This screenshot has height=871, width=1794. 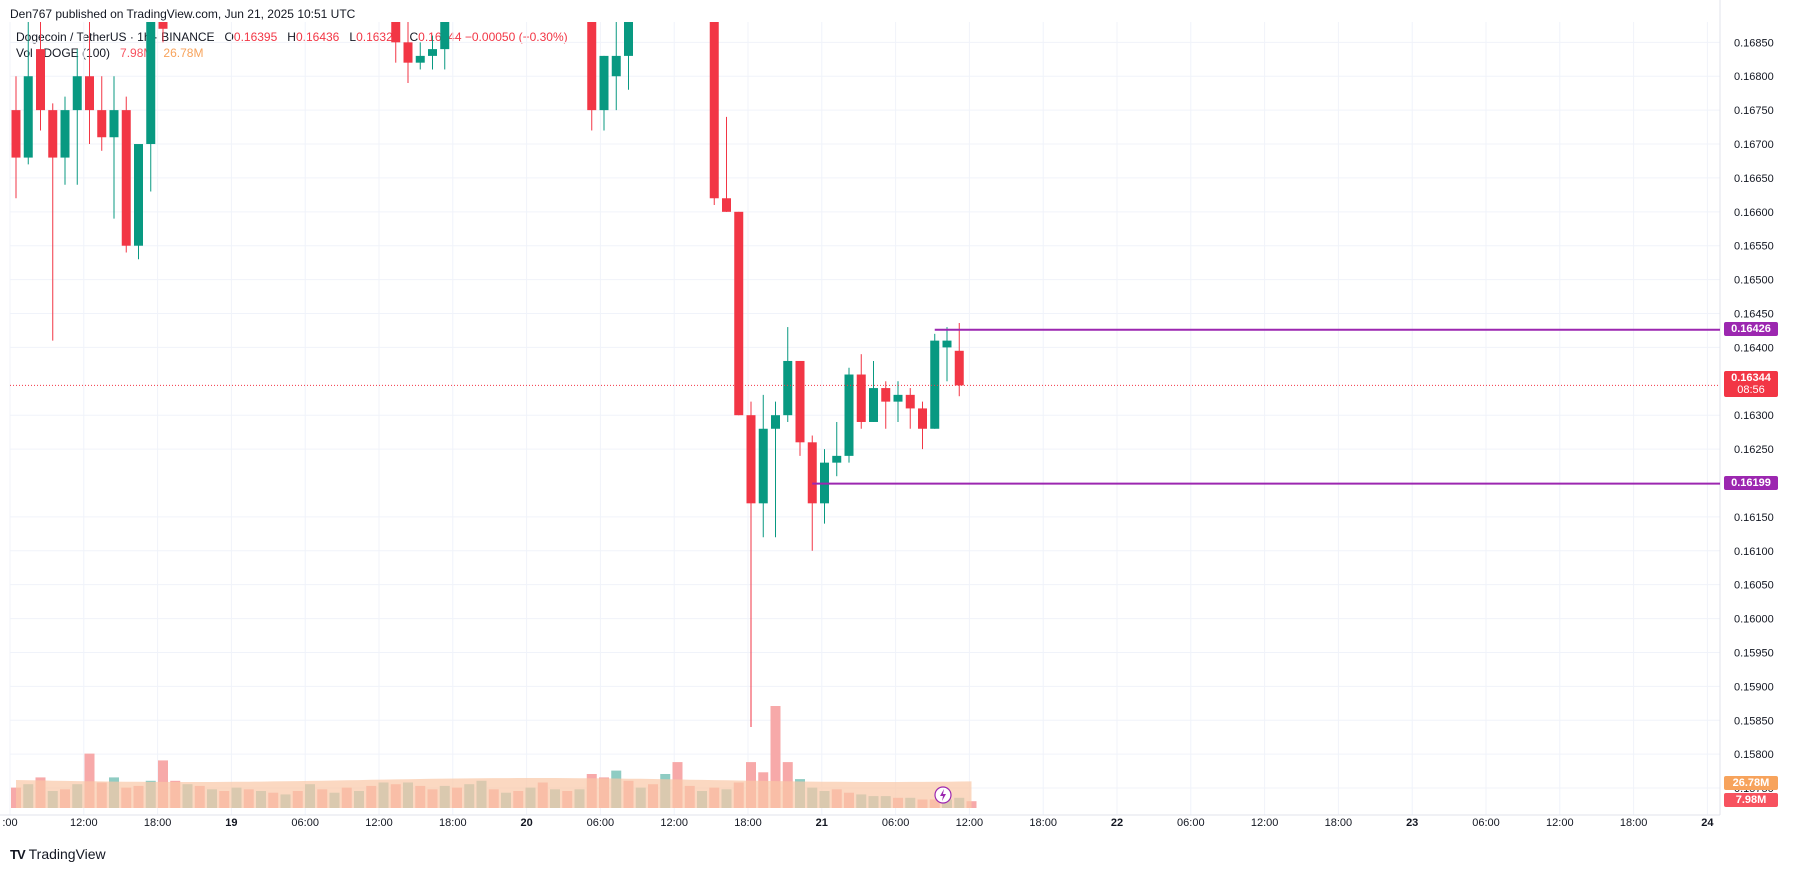 What do you see at coordinates (414, 37) in the screenshot?
I see `close-label: C` at bounding box center [414, 37].